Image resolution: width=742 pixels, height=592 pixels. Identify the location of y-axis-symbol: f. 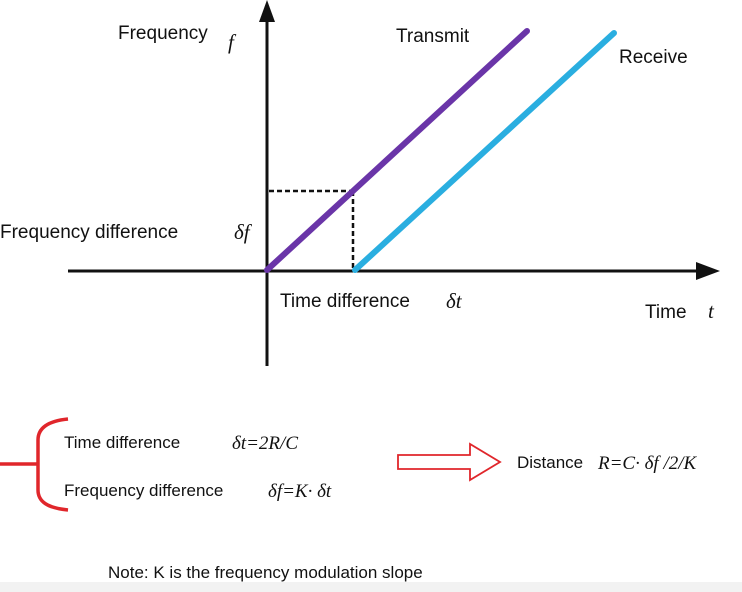
(232, 42).